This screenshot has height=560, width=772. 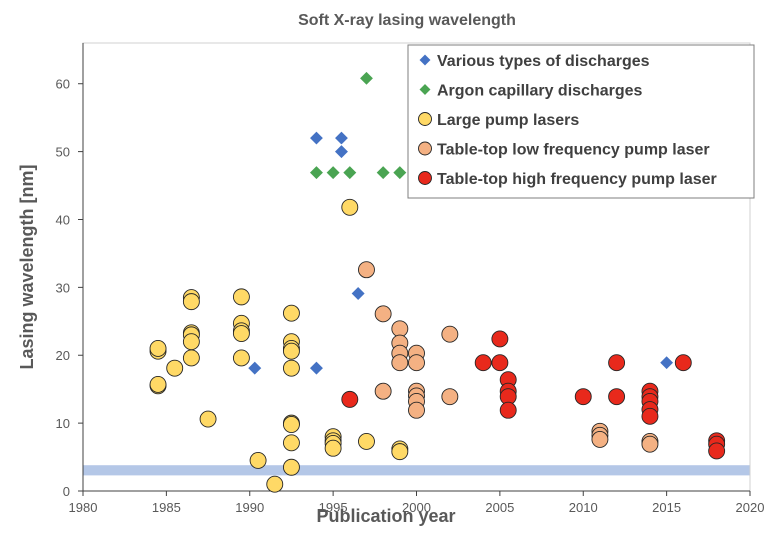 I want to click on chart-title: Soft X-ray lasing wavelength, so click(x=407, y=20).